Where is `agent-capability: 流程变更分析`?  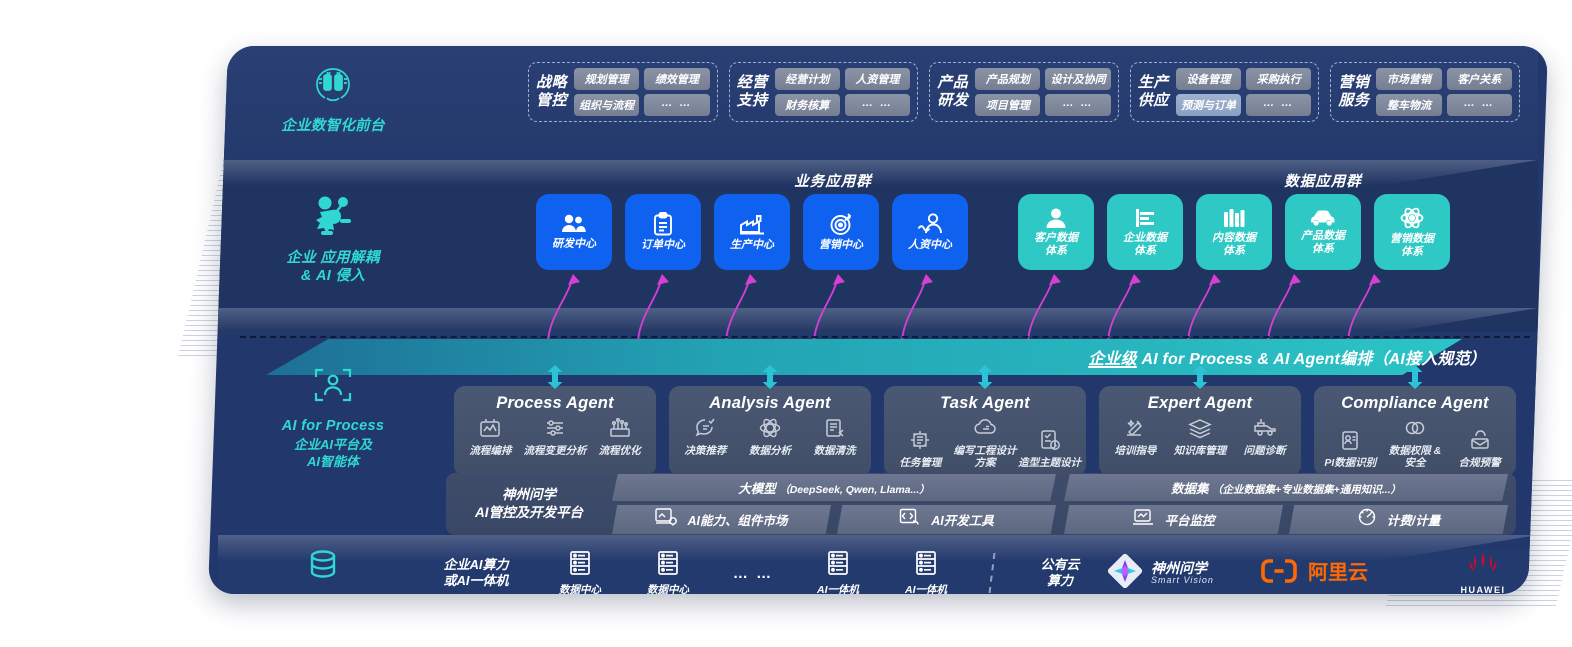 agent-capability: 流程变更分析 is located at coordinates (555, 437).